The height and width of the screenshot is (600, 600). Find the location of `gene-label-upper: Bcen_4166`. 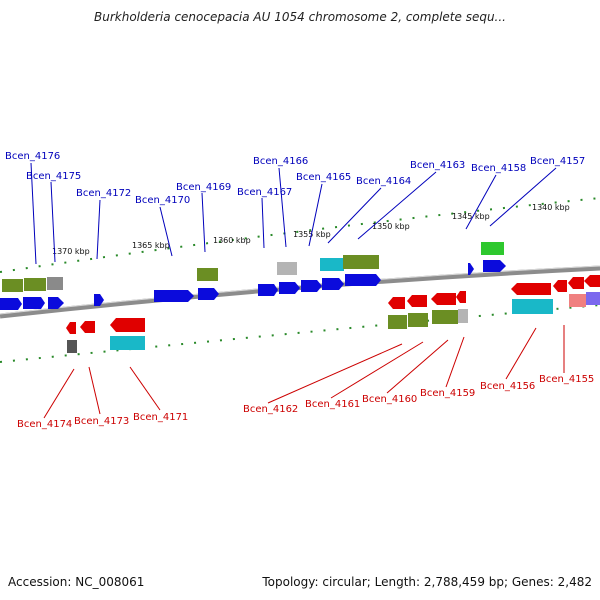

gene-label-upper: Bcen_4166 is located at coordinates (280, 161).